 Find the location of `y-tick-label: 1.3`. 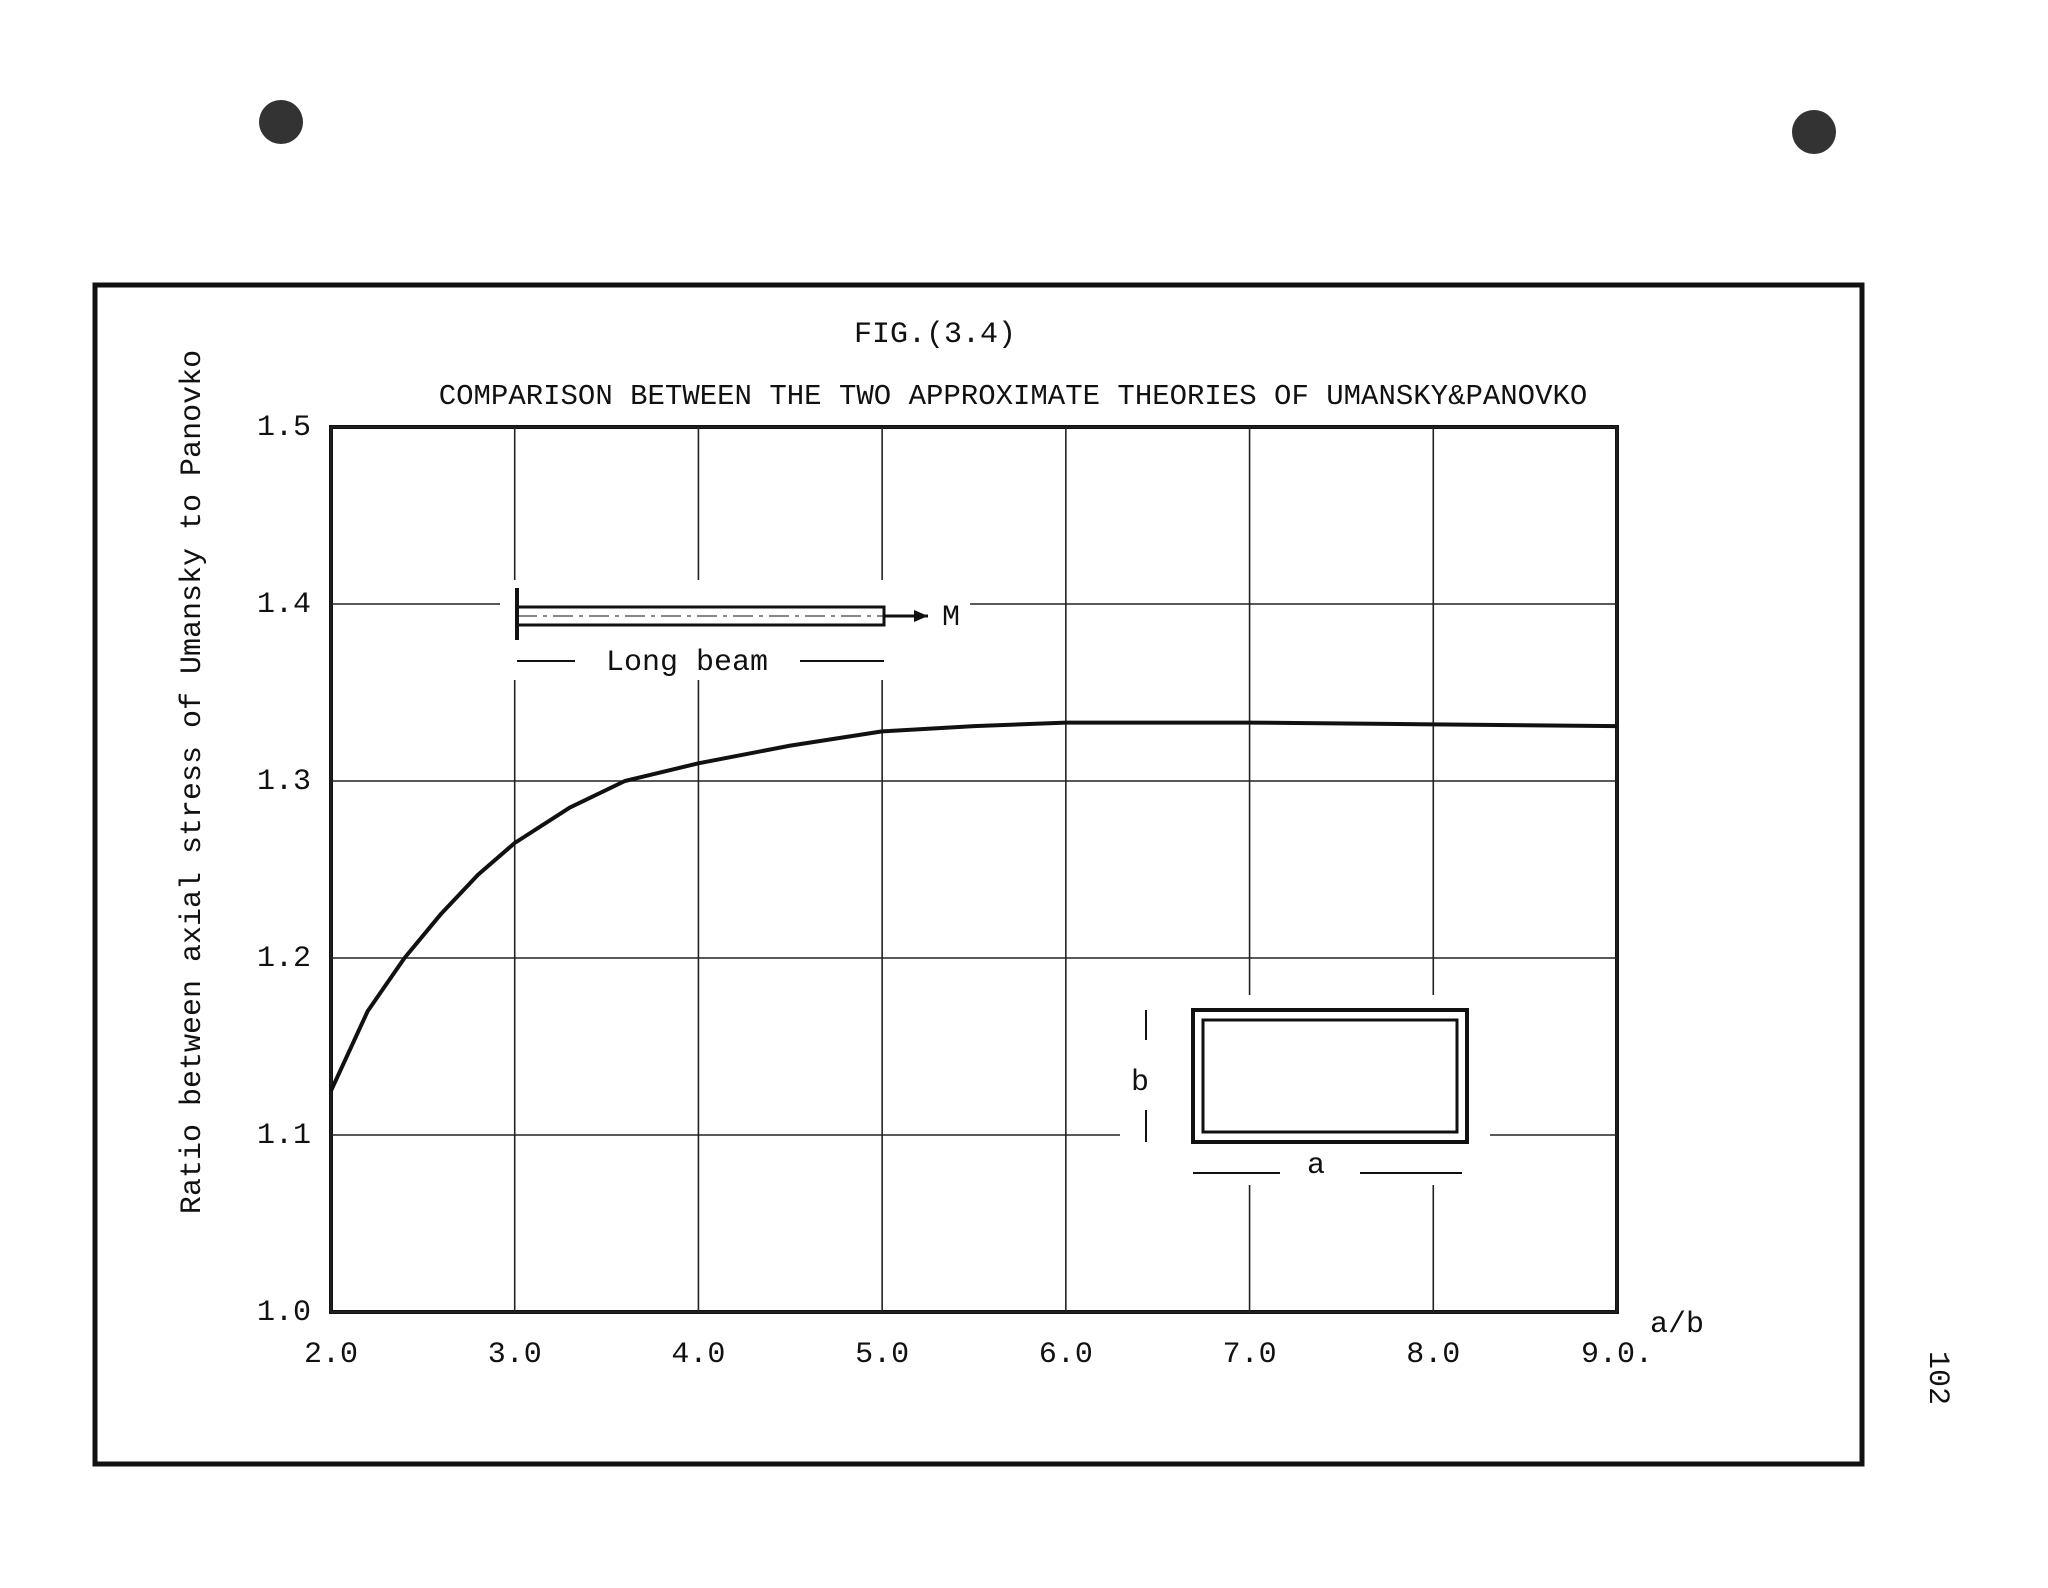

y-tick-label: 1.3 is located at coordinates (284, 782).